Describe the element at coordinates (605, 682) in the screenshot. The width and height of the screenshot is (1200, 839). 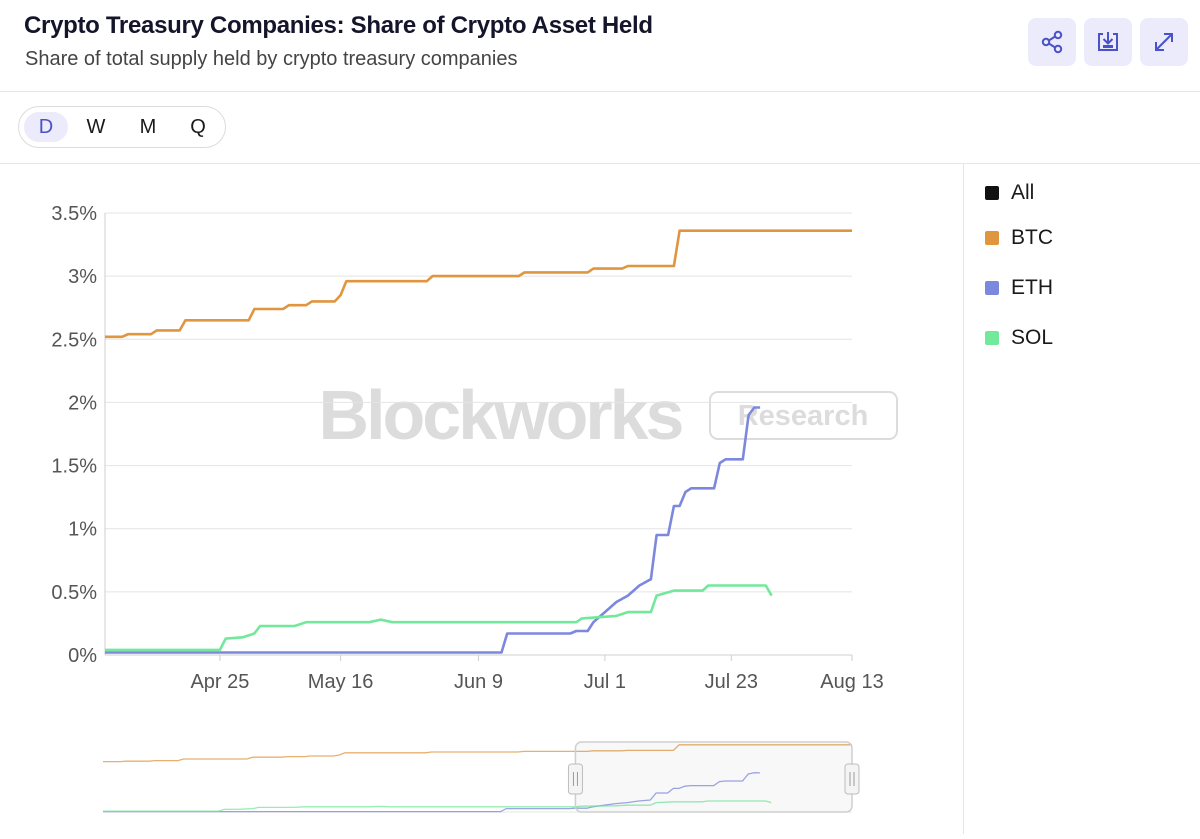
I see `x-tick-label: Jul 1` at that location.